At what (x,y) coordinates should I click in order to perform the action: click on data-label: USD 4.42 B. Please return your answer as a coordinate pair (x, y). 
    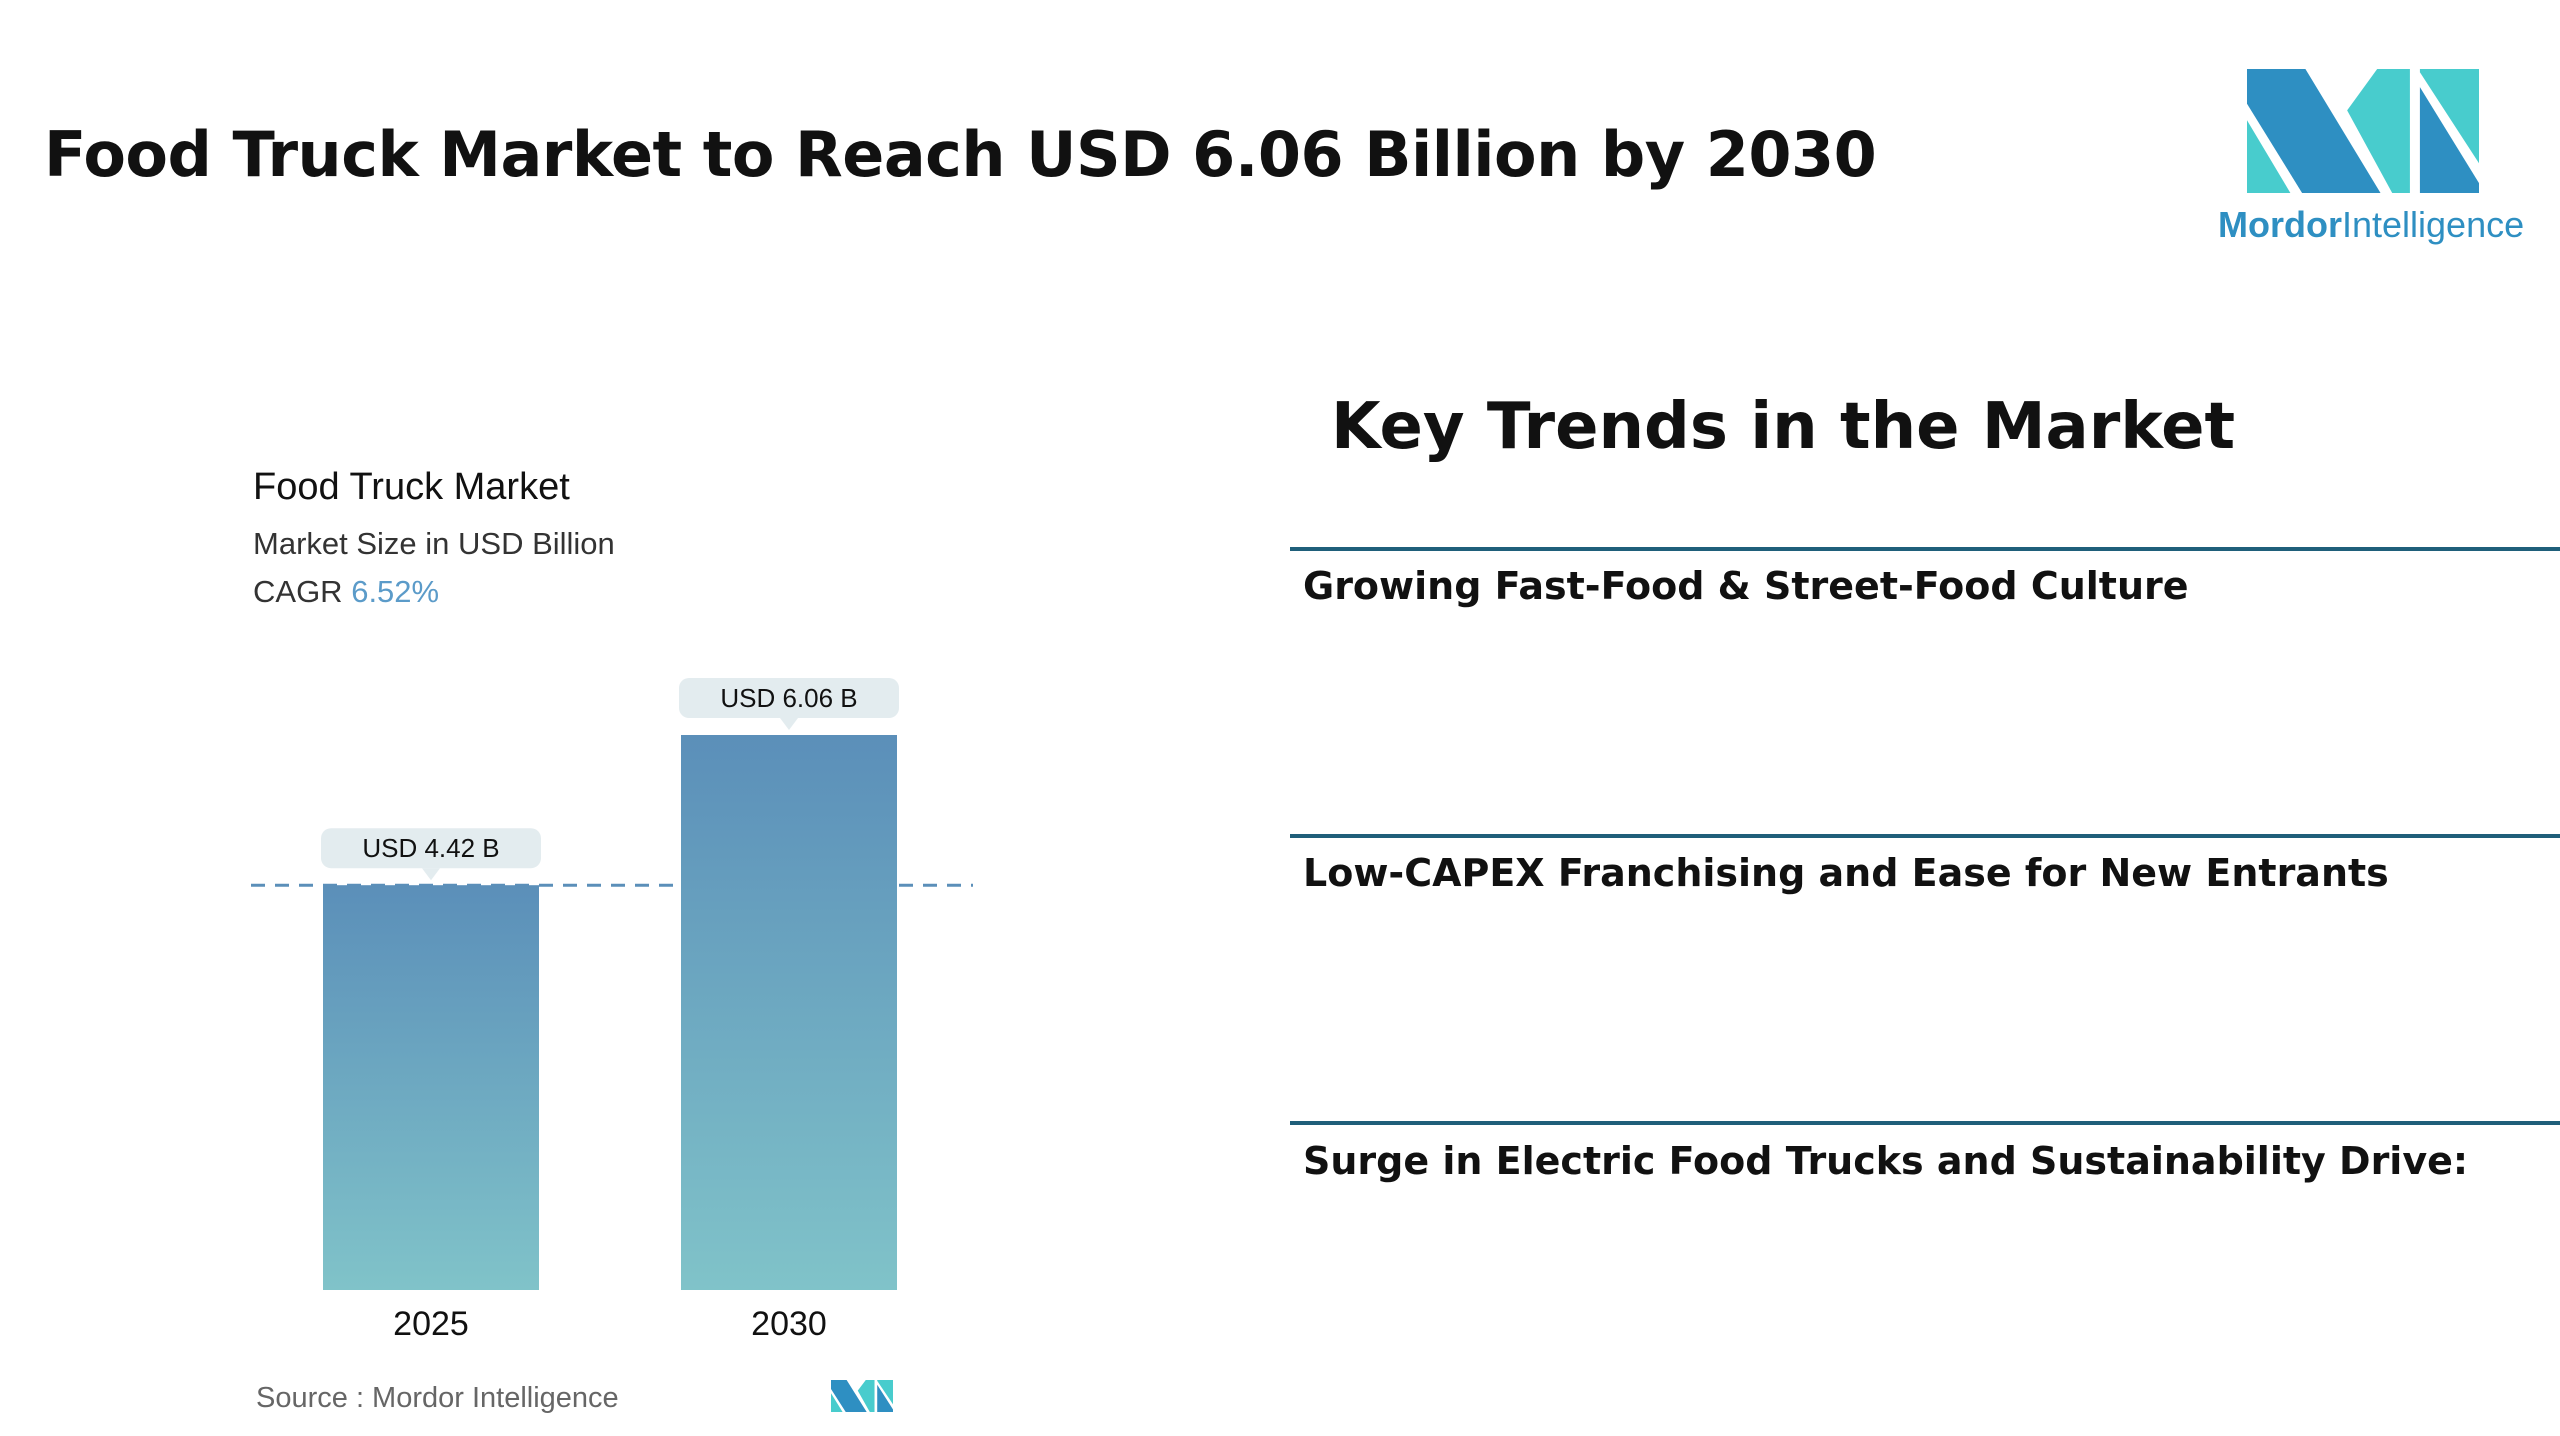
    Looking at the image, I should click on (430, 848).